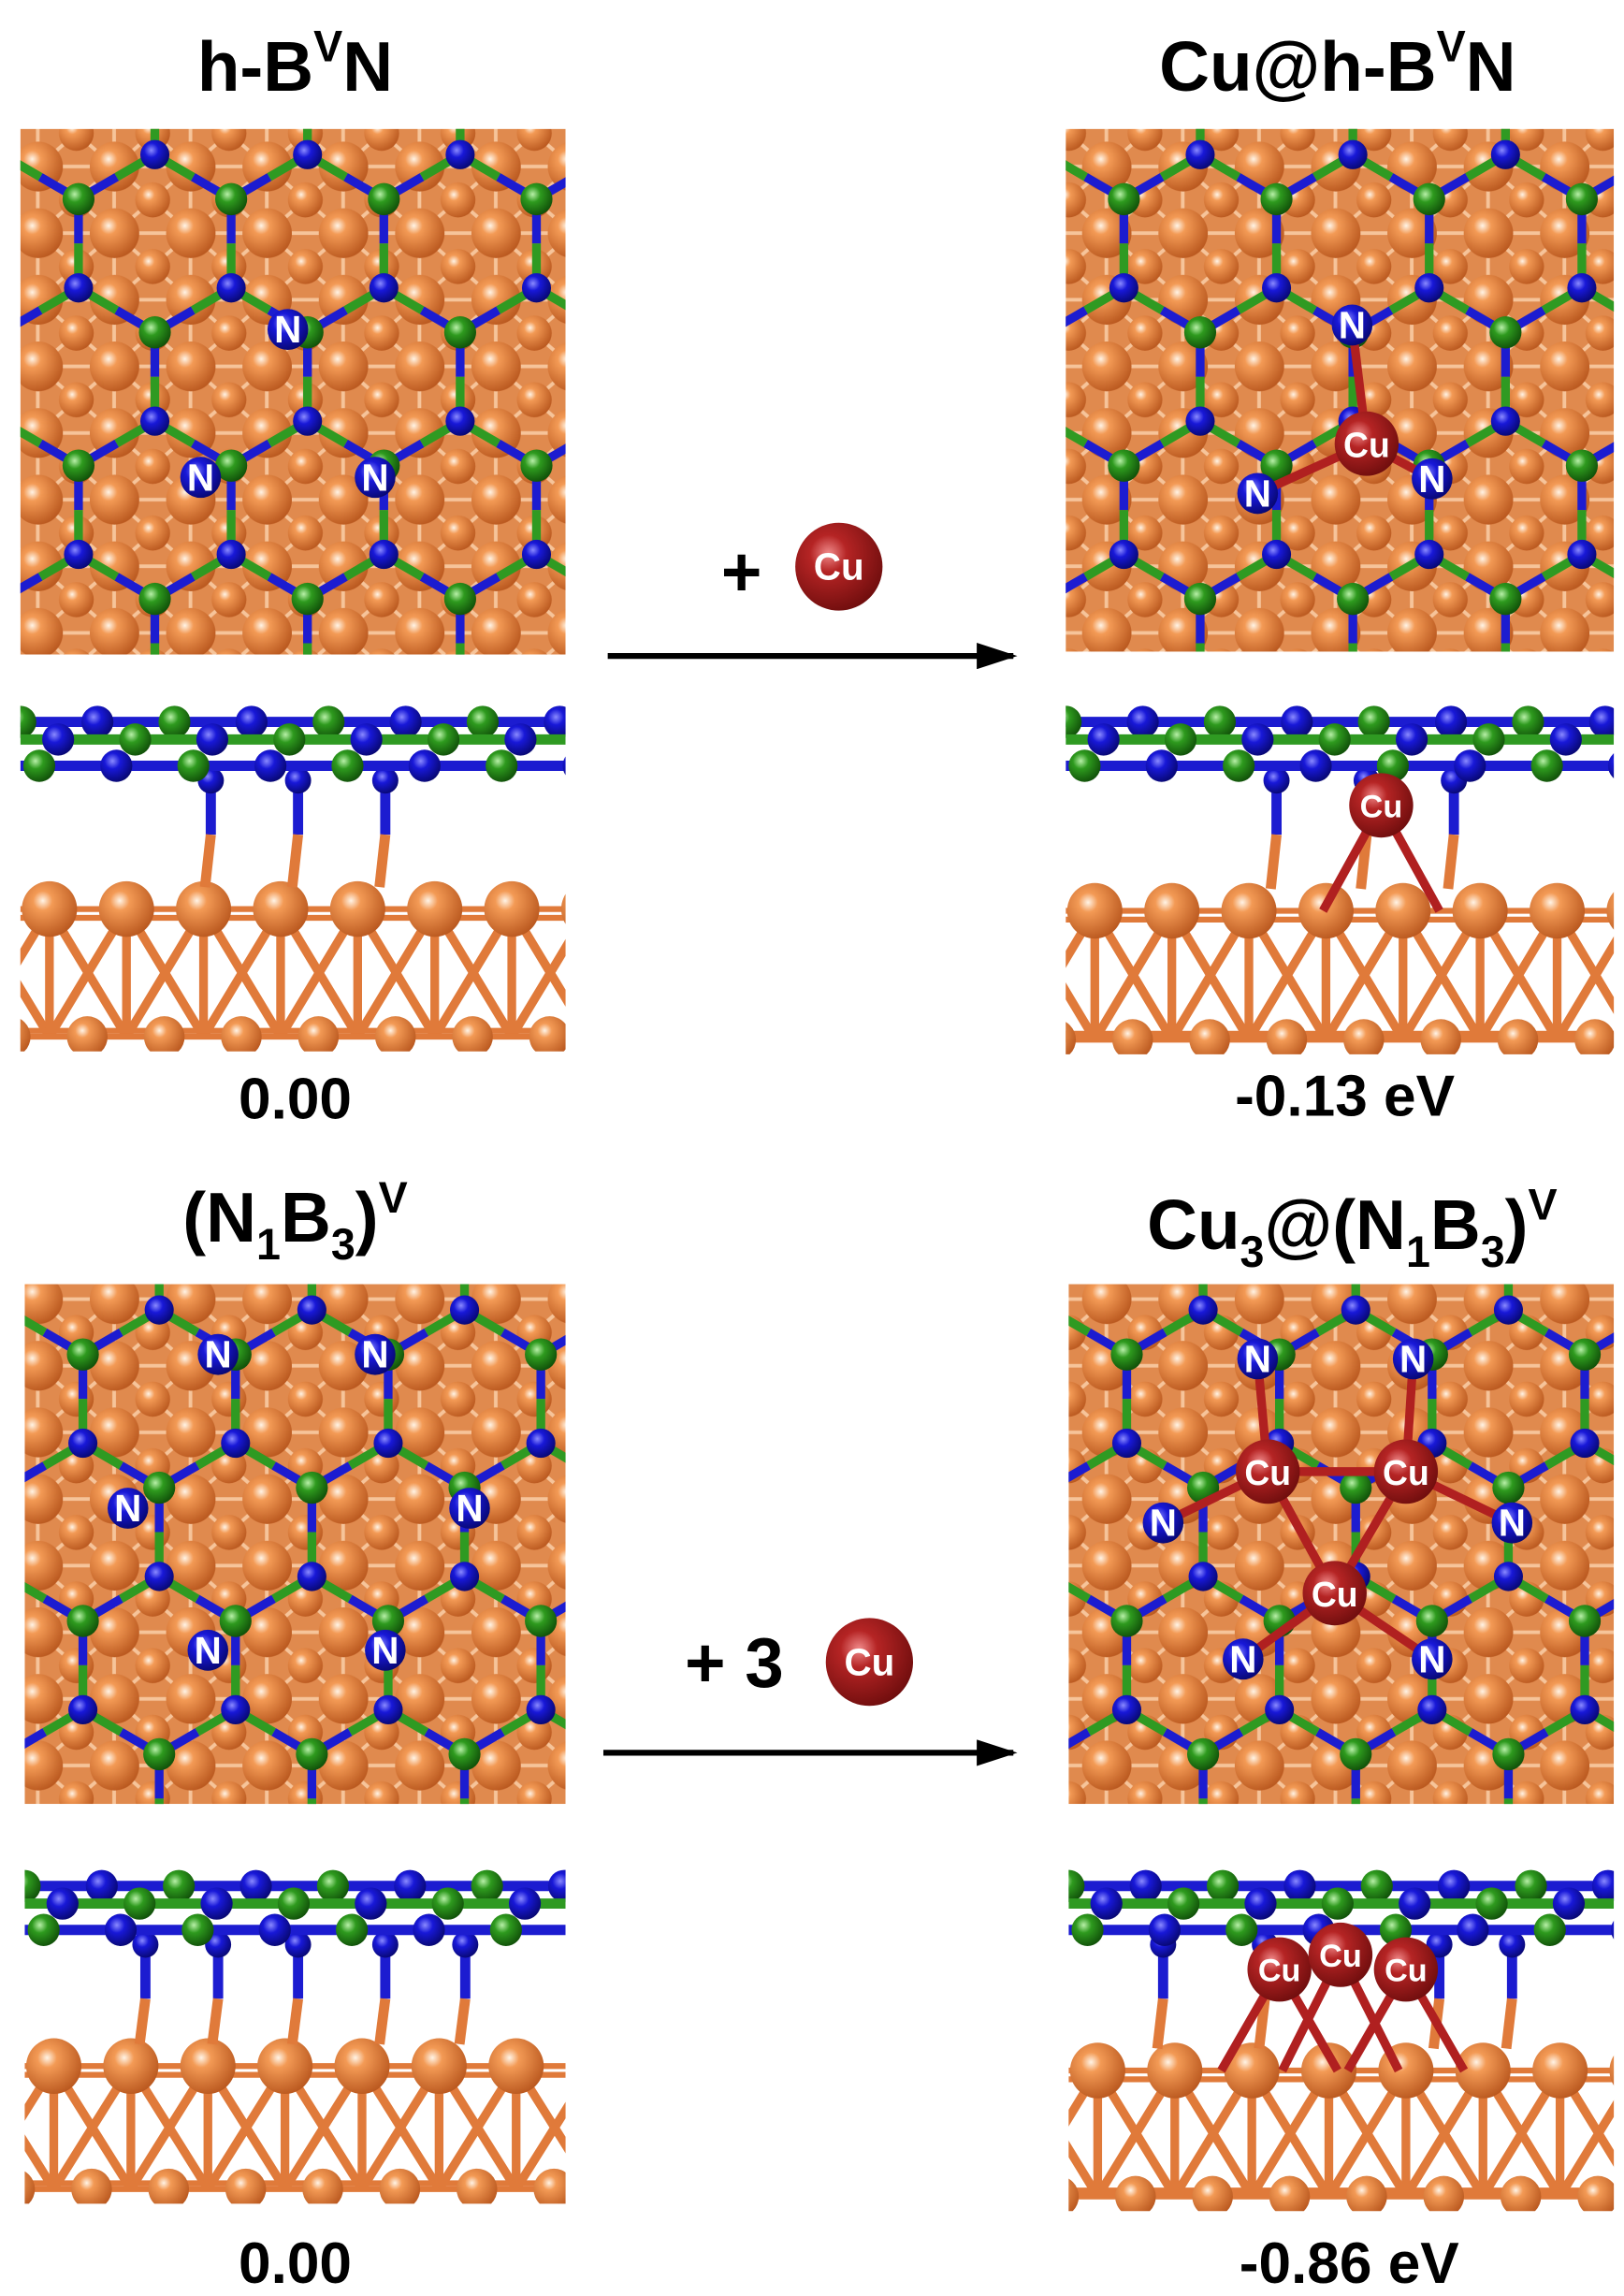 Image resolution: width=1624 pixels, height=2296 pixels. Describe the element at coordinates (219, 1217) in the screenshot. I see `title-segment: (N` at that location.